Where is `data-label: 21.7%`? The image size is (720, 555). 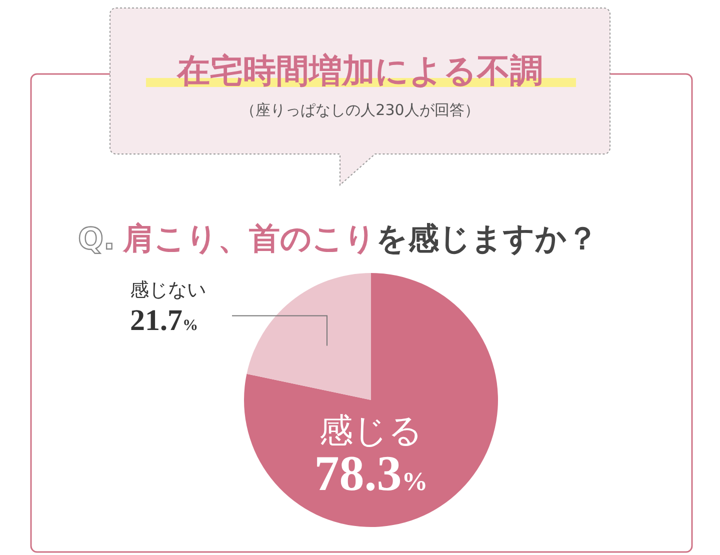
data-label: 21.7% is located at coordinates (164, 320).